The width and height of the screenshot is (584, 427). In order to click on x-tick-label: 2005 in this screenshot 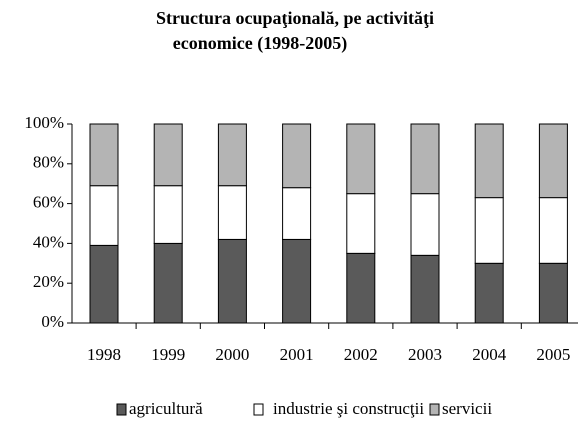, I will do `click(553, 354)`.